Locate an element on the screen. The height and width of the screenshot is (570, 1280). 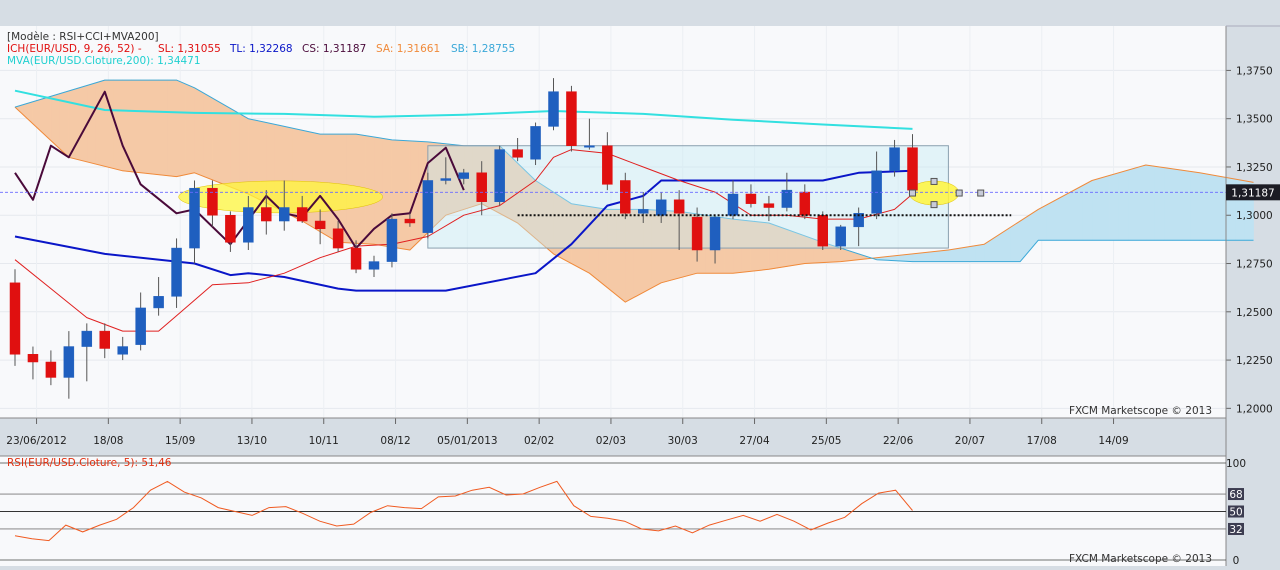
rsi-level-tag is located at coordinates (1236, 511).